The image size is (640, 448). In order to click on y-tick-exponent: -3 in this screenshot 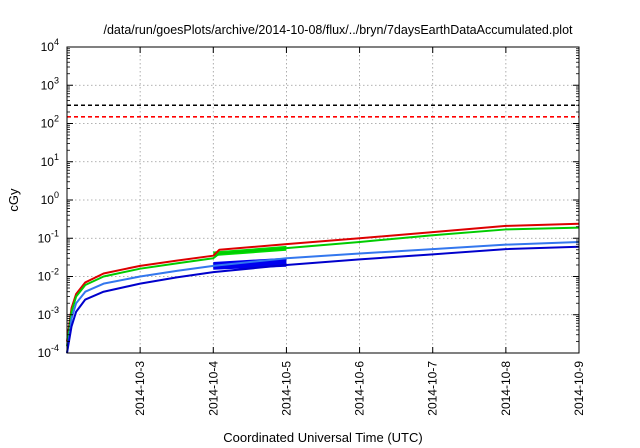, I will do `click(55, 310)`.